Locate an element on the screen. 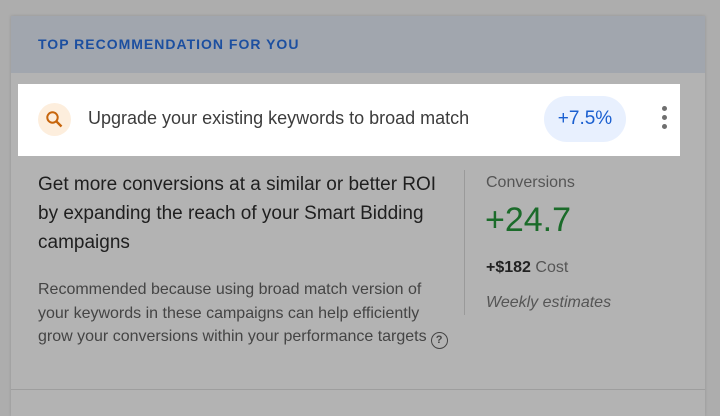  card-header: TOP RECOMMENDATION FOR YOU is located at coordinates (358, 44).